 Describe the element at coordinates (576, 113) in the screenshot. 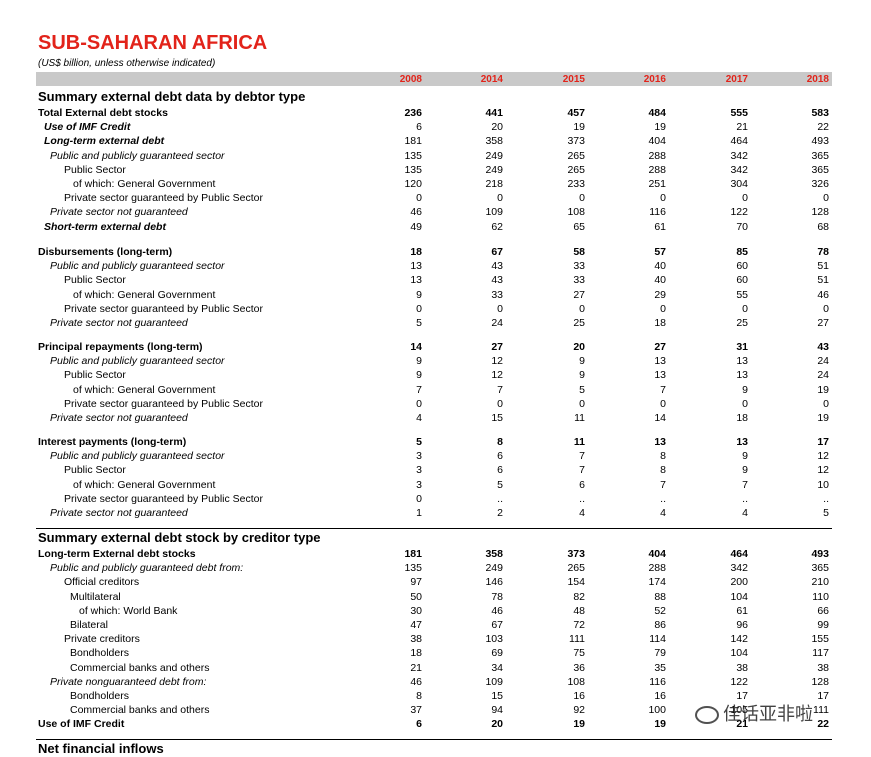

I see `cell-2015: 457` at that location.